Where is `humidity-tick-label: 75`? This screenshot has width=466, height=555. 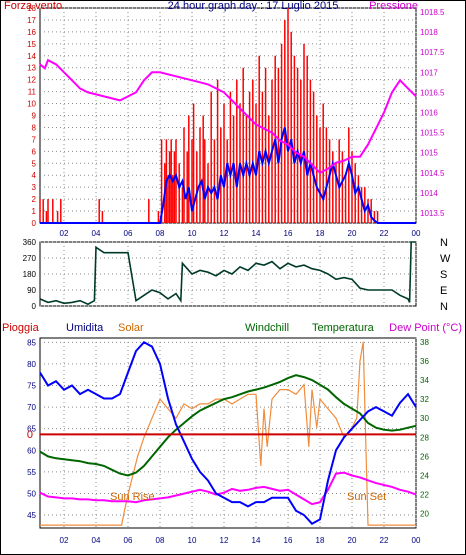
humidity-tick-label: 75 is located at coordinates (31, 386).